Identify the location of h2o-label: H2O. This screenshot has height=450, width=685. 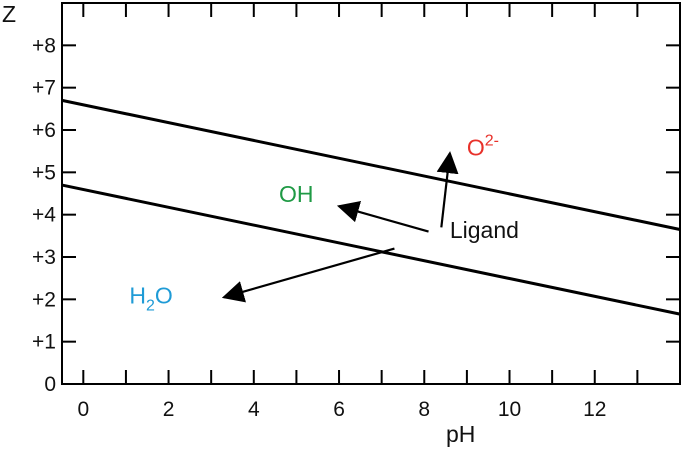
(150, 299).